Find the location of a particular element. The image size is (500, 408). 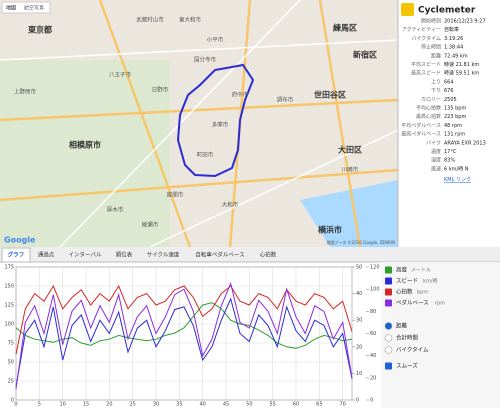

x-tick-label: 10 is located at coordinates (62, 405).